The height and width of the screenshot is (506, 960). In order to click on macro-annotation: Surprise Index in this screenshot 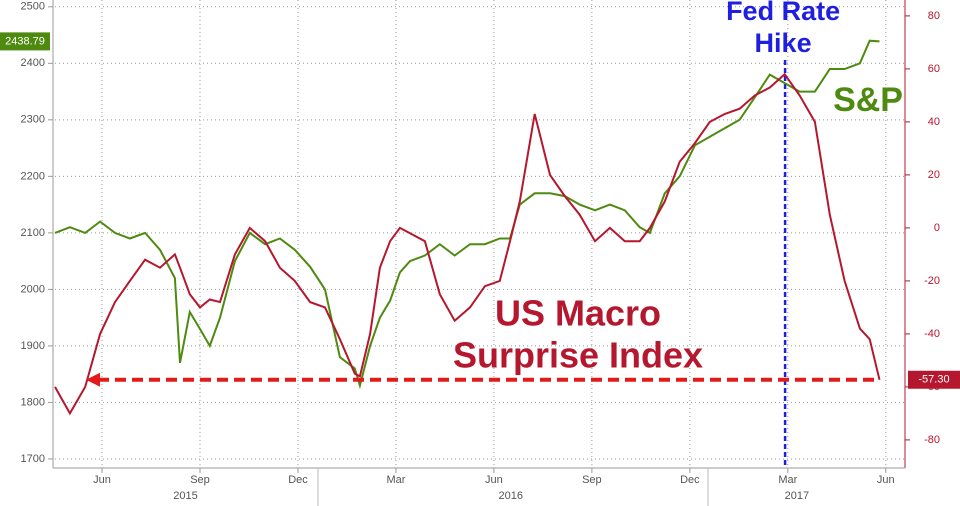, I will do `click(578, 355)`.